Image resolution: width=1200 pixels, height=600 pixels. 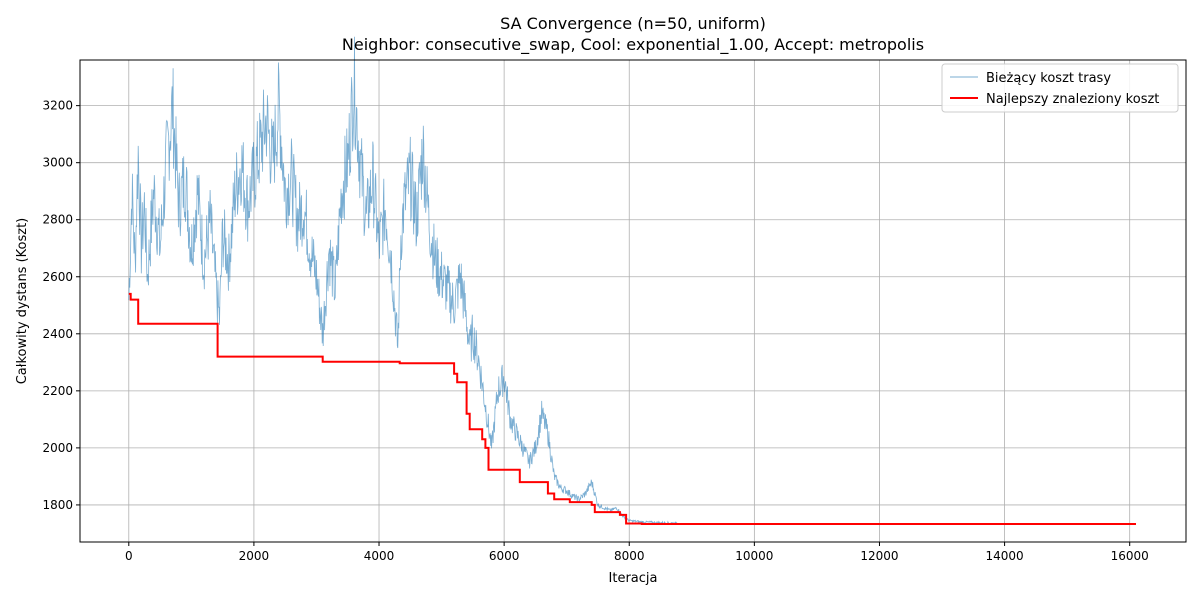 I want to click on x-tick-label: 2000, so click(x=254, y=556).